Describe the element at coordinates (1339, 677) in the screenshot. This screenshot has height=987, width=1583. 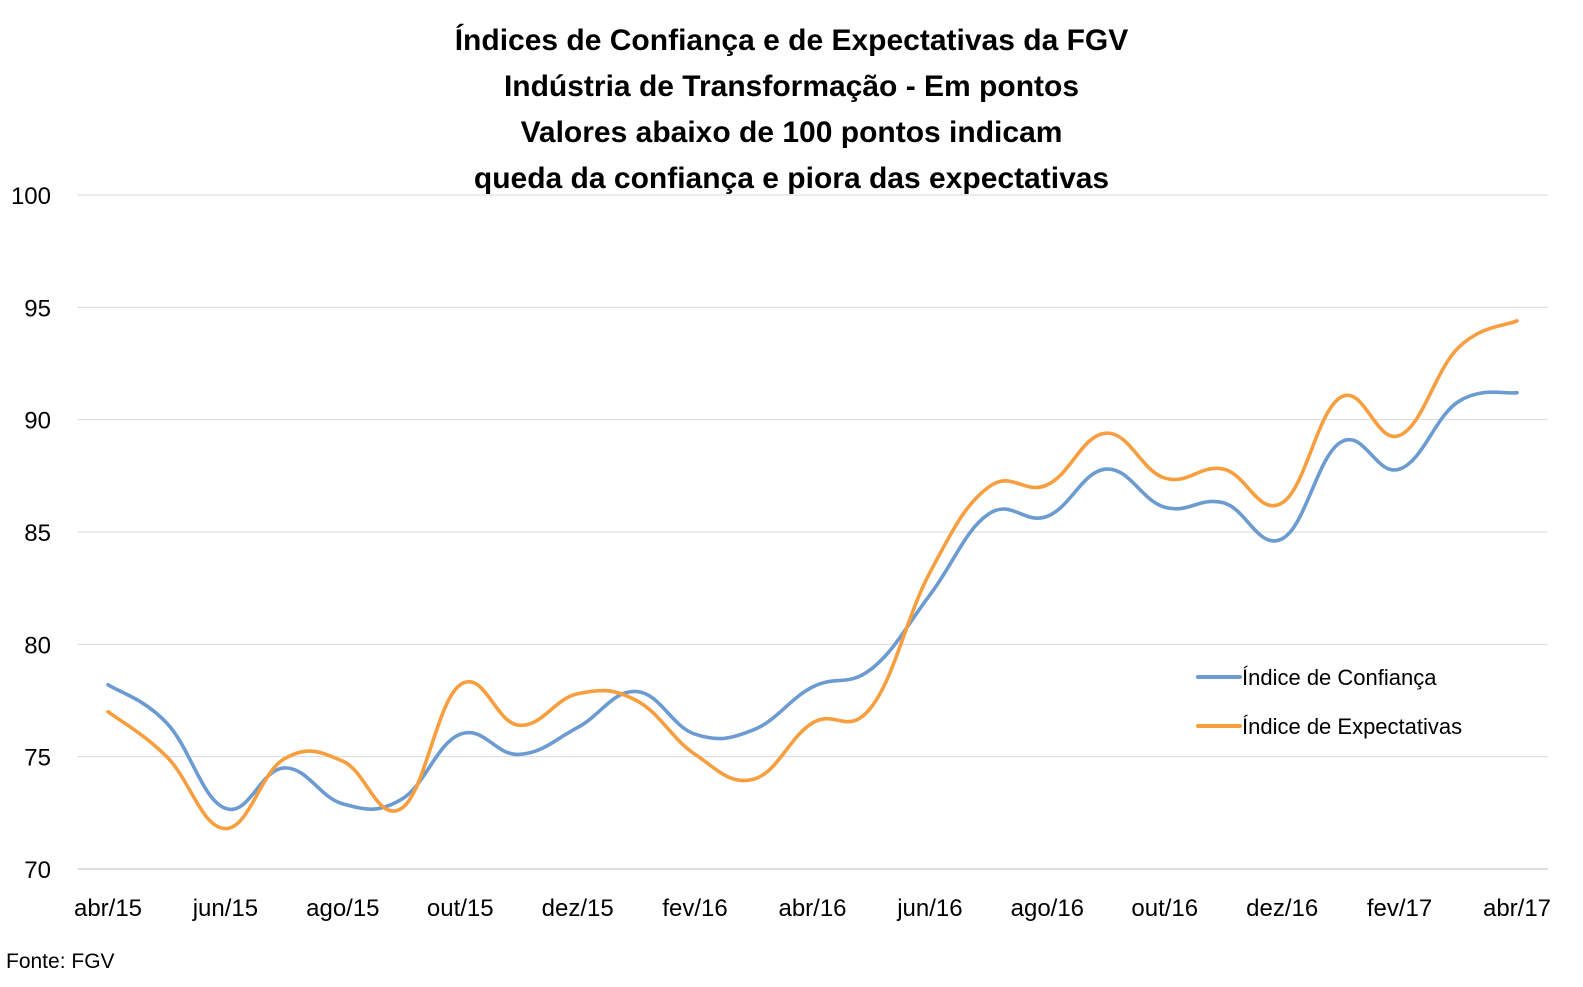
I see `legend-label-confianca: Índice de Confiança` at that location.